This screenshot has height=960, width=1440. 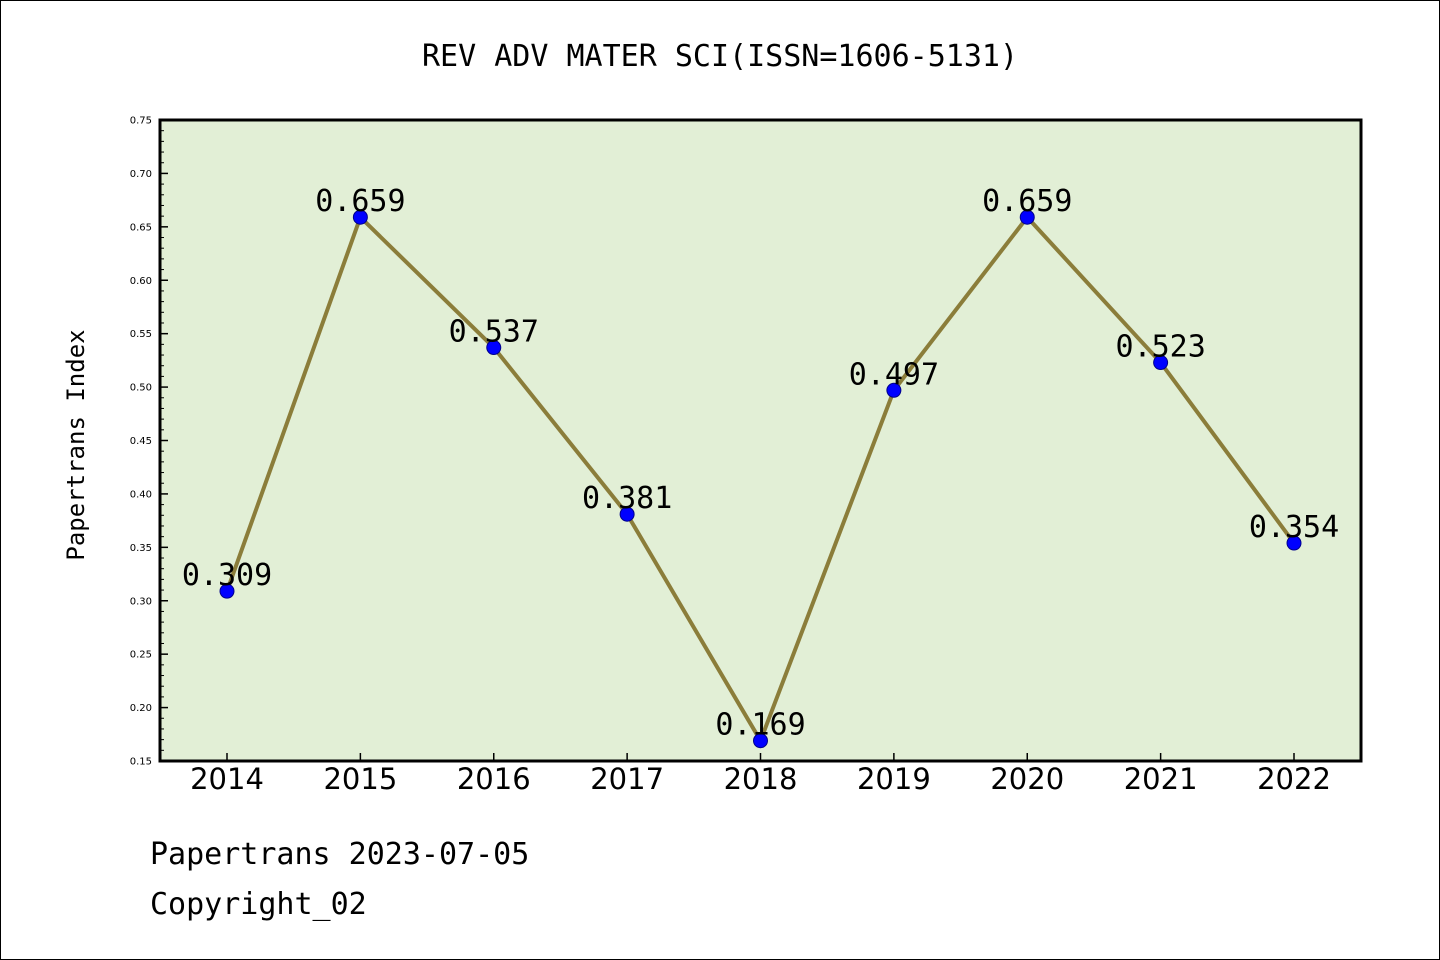 What do you see at coordinates (339, 854) in the screenshot?
I see `footer-date: Papertrans 2023-07-05` at bounding box center [339, 854].